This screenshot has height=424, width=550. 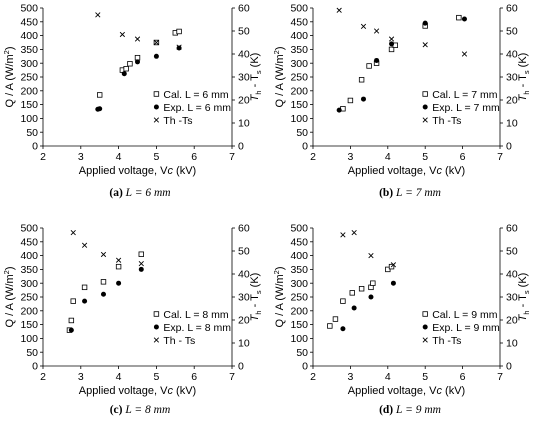 What do you see at coordinates (523, 302) in the screenshot?
I see `y2-axis-label-mid: - T` at bounding box center [523, 302].